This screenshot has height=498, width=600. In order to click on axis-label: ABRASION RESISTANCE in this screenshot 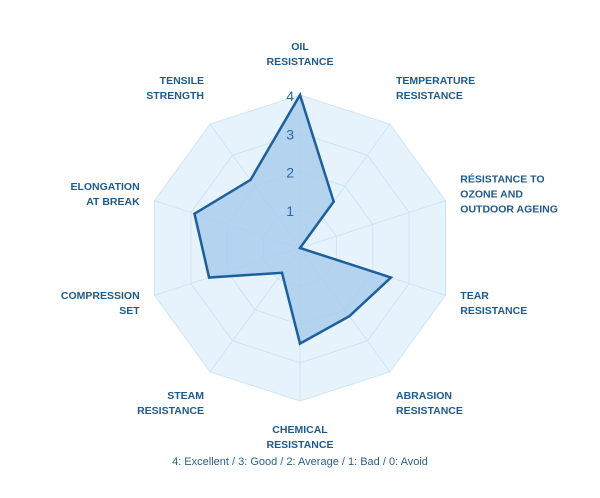, I will do `click(429, 403)`.